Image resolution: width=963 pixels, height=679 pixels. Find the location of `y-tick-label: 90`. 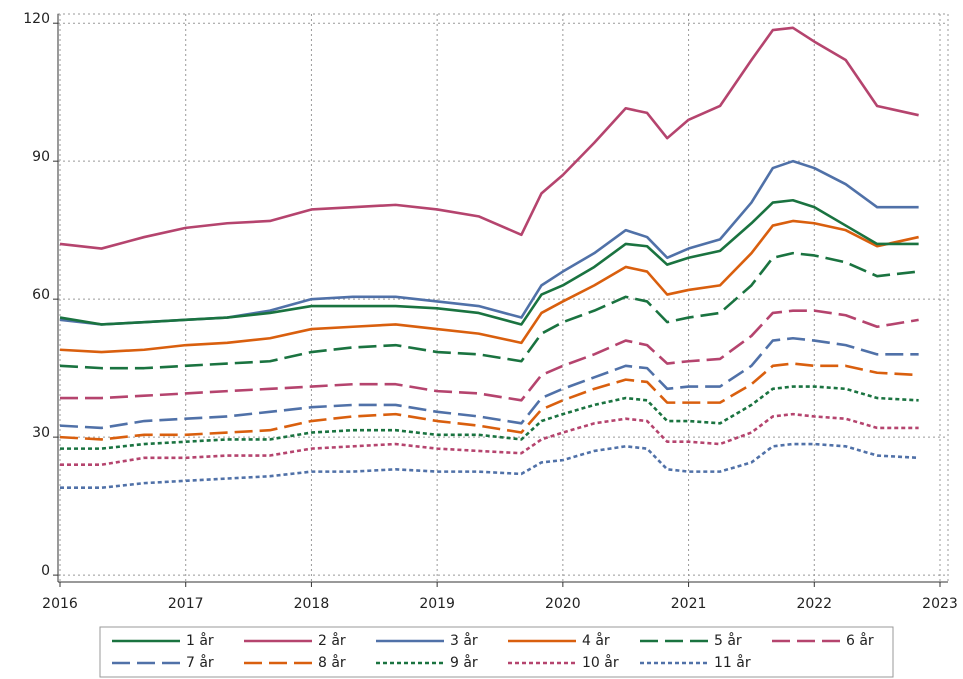

y-tick-label: 90 is located at coordinates (41, 157).